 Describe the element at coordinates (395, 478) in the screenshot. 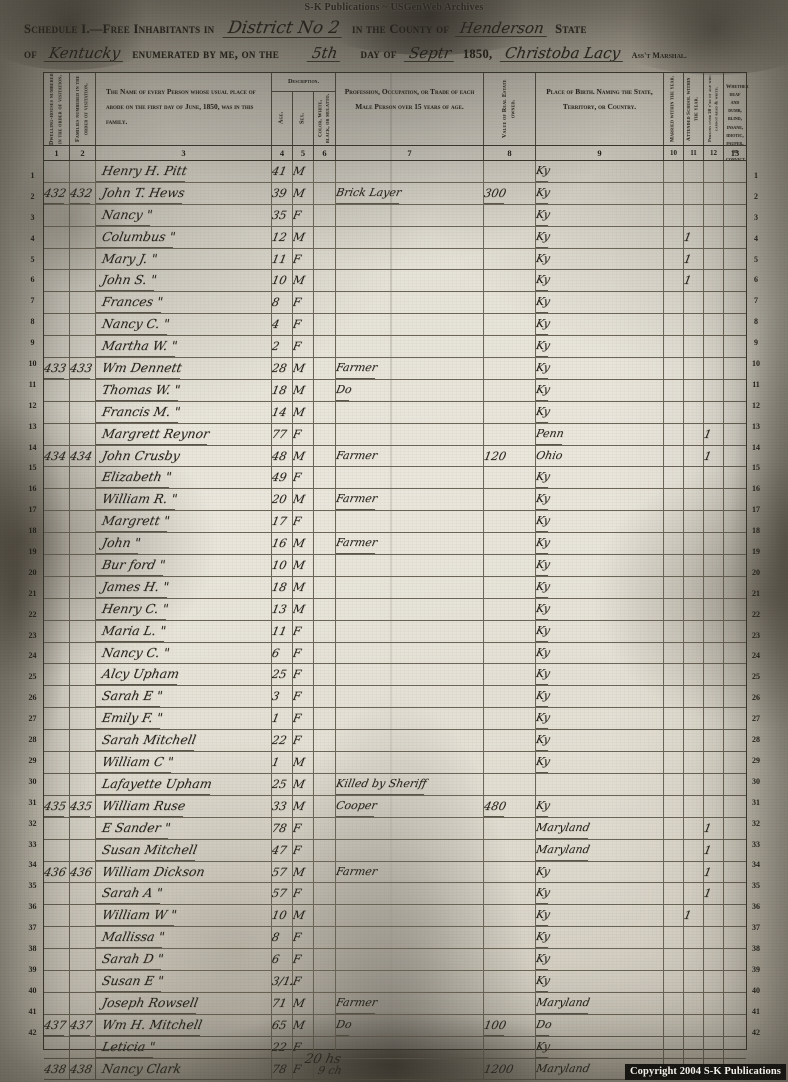

I see `table-row: Elizabeth " 49 F Ky` at that location.